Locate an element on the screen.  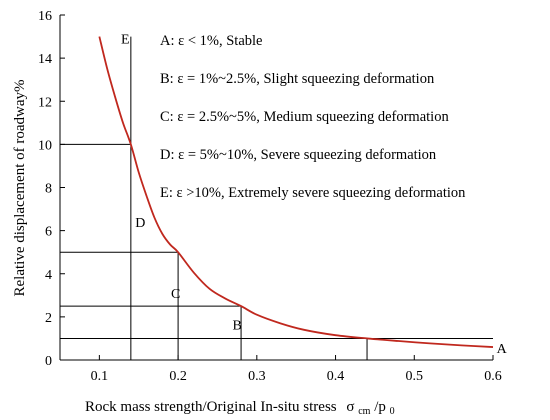
y-axis-title: Relative displacement of roadway% is located at coordinates (20, 187).